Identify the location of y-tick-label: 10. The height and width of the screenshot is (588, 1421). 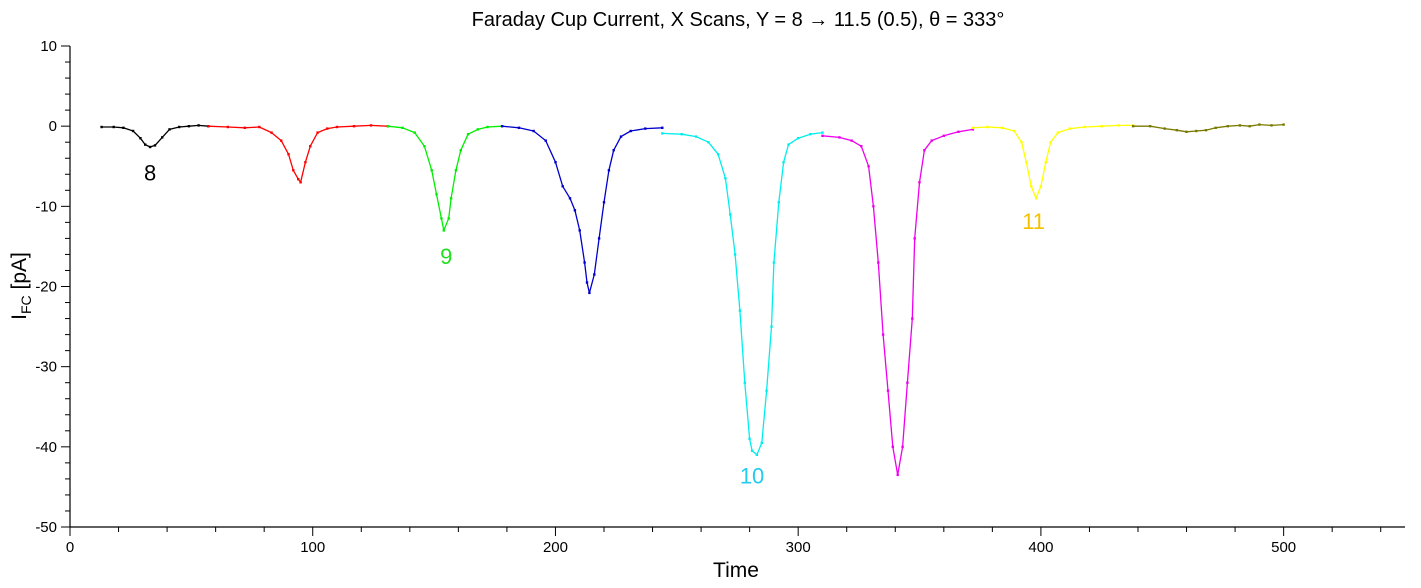
(48, 46).